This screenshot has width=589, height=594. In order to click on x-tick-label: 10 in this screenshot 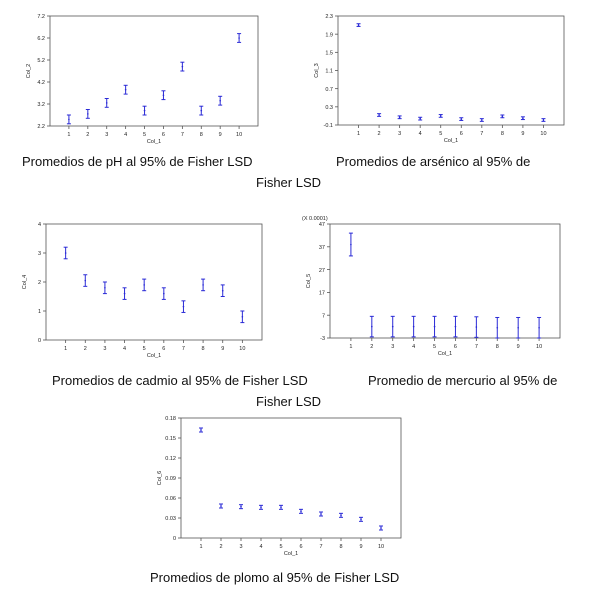, I will do `click(242, 349)`.